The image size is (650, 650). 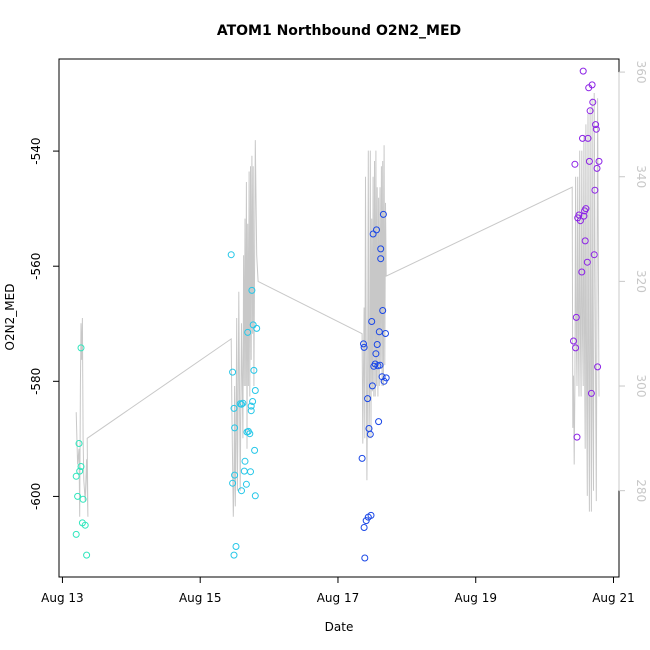 What do you see at coordinates (200, 598) in the screenshot?
I see `x-tick-label: Aug 15` at bounding box center [200, 598].